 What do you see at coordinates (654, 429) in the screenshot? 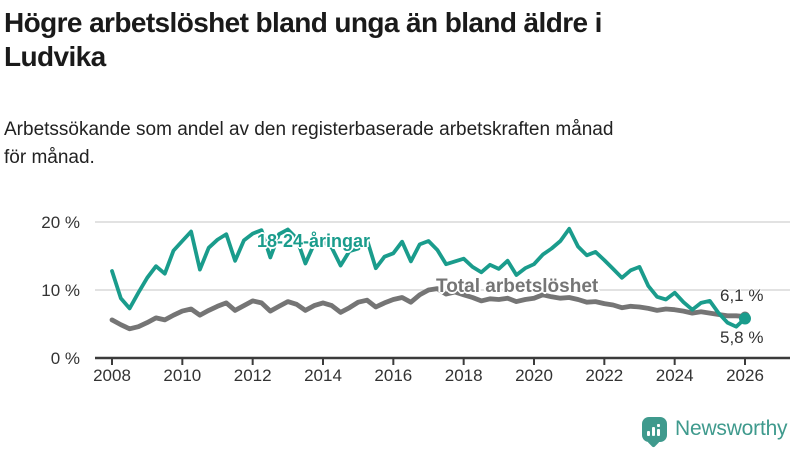
I see `newsworthy-bubble-chart-icon` at bounding box center [654, 429].